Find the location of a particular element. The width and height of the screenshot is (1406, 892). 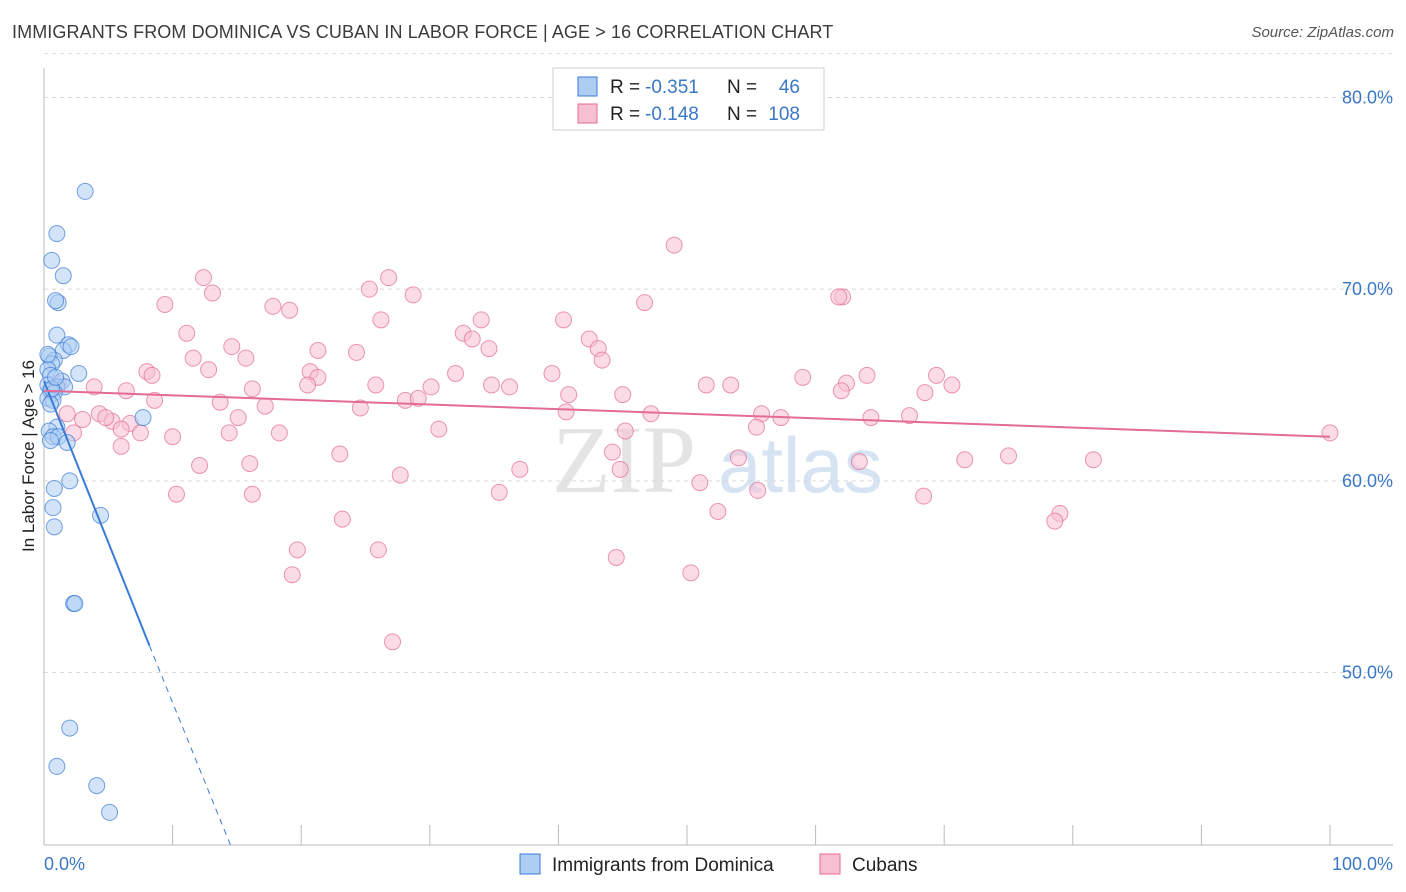

stats-legend: R = -0.351 N = 46 R = -0.148 N = 108 is located at coordinates (688, 99).